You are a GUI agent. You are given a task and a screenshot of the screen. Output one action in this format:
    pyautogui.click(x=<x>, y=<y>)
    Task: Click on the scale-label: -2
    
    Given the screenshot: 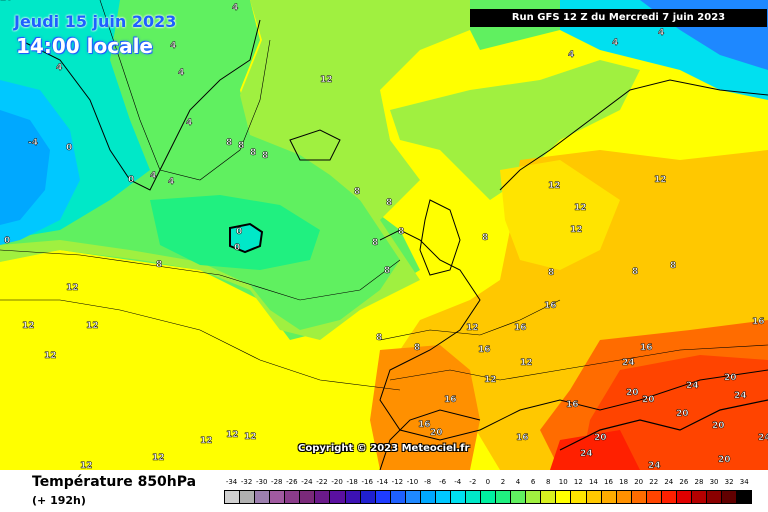 What is the action you would take?
    pyautogui.click(x=473, y=482)
    